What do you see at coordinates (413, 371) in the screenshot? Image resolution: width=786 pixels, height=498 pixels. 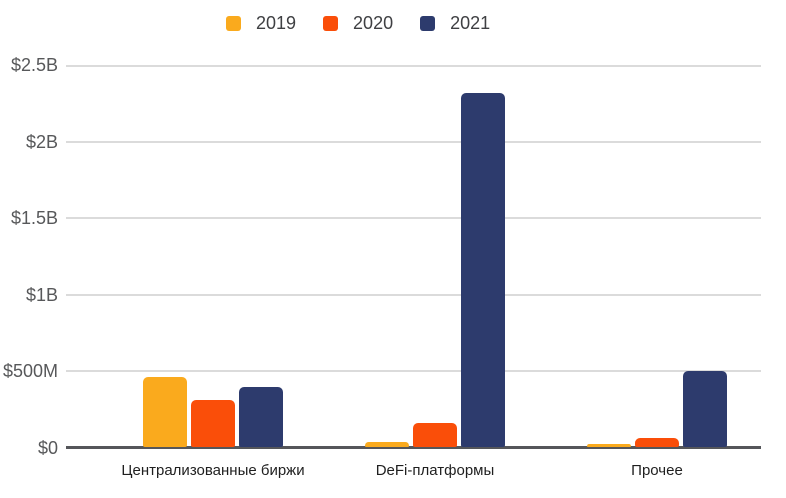 I see `gridline-$500M` at bounding box center [413, 371].